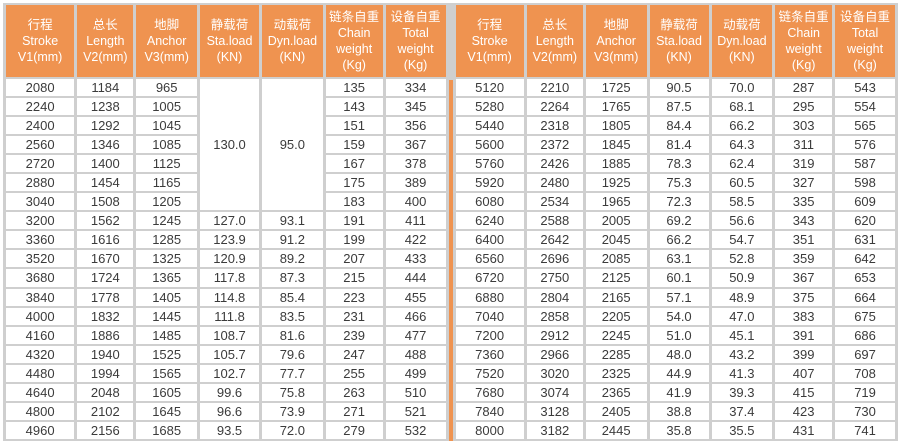 Image resolution: width=901 pixels, height=444 pixels. What do you see at coordinates (167, 41) in the screenshot?
I see `column-header: 地脚 Anchor V3(mm)` at bounding box center [167, 41].